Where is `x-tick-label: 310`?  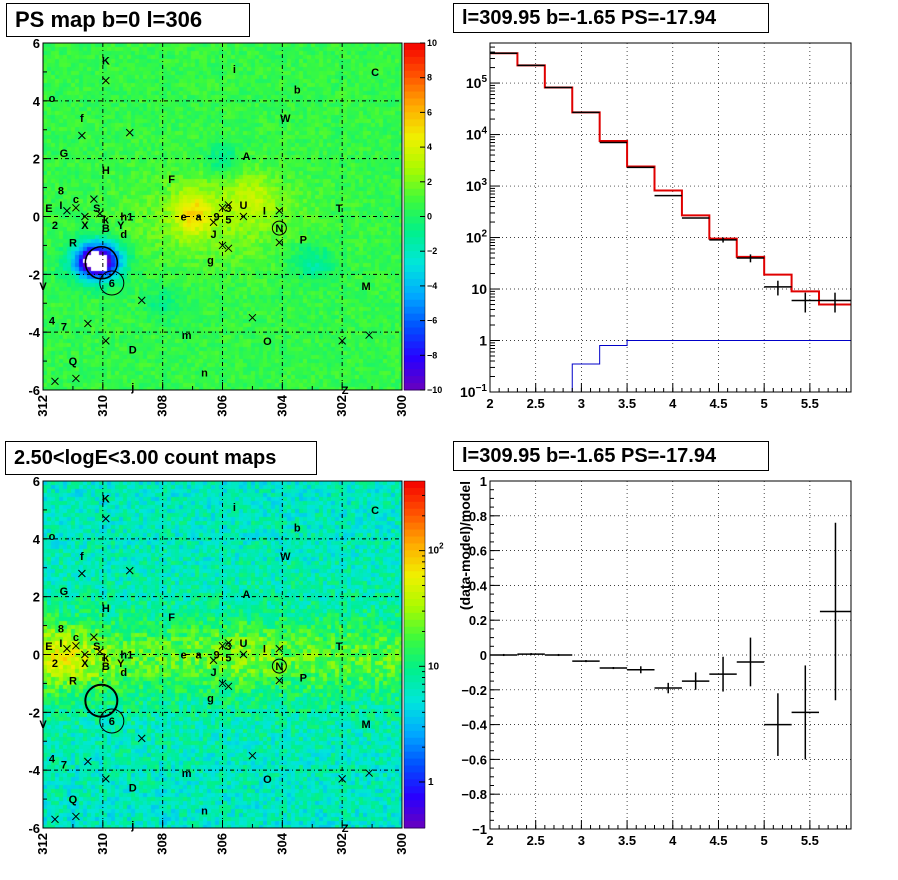
x-tick-label: 310 is located at coordinates (102, 844).